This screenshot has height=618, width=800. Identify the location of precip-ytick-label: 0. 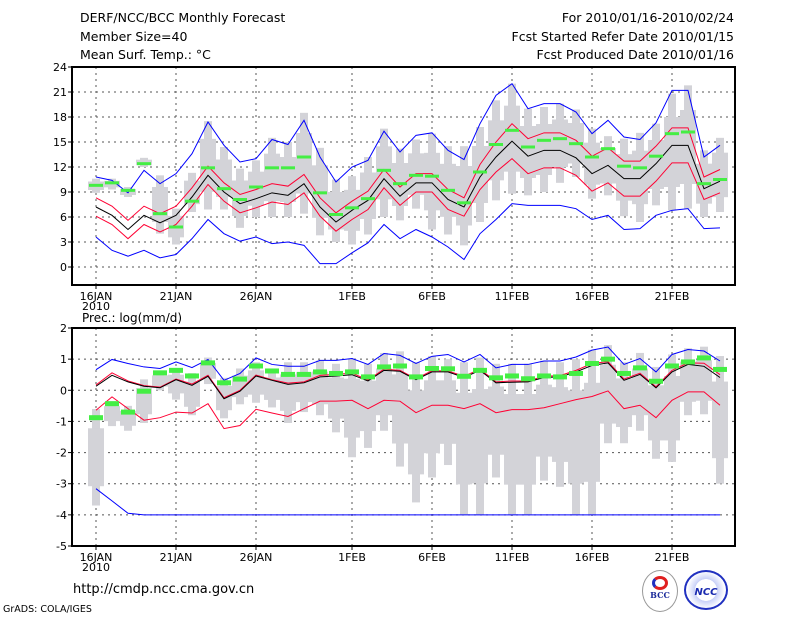
(63, 390).